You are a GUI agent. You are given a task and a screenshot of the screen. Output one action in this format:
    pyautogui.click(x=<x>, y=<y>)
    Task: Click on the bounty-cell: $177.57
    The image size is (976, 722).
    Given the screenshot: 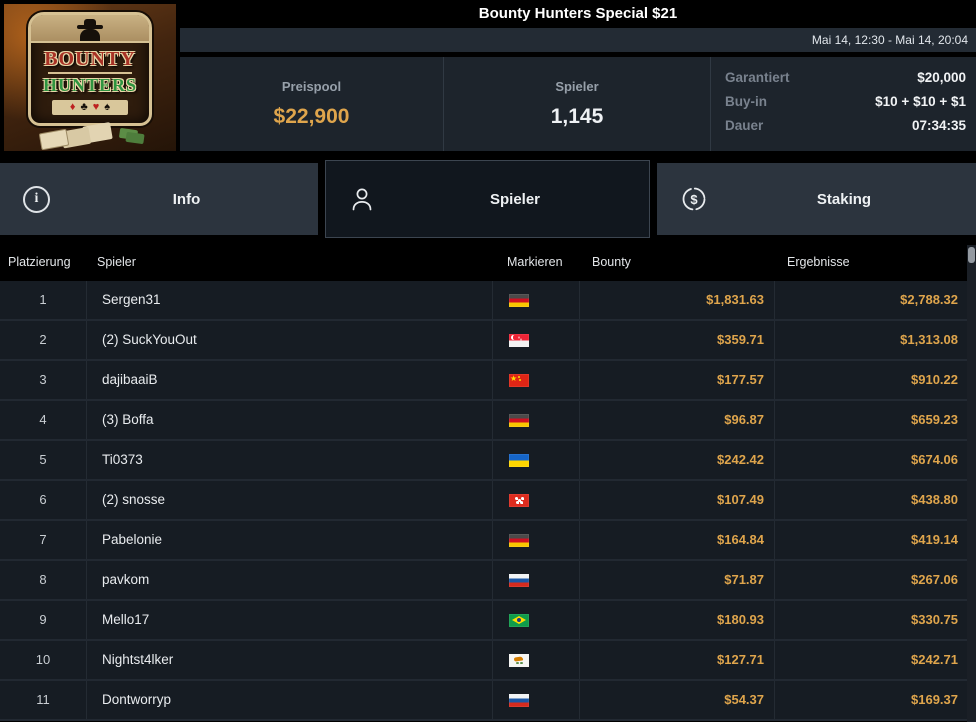 What is the action you would take?
    pyautogui.click(x=676, y=380)
    